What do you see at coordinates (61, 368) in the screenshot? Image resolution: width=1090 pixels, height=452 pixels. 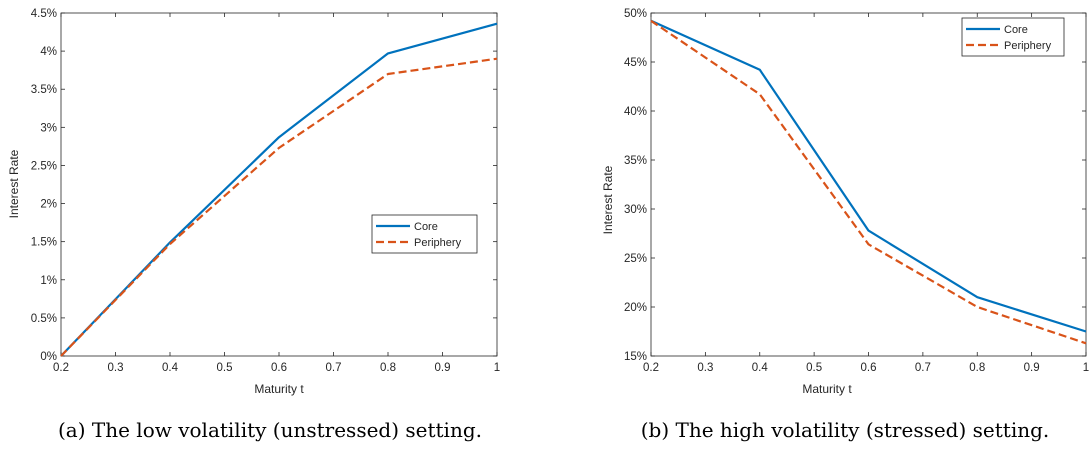 I see `chart-a-x-tick-label: 0.2` at bounding box center [61, 368].